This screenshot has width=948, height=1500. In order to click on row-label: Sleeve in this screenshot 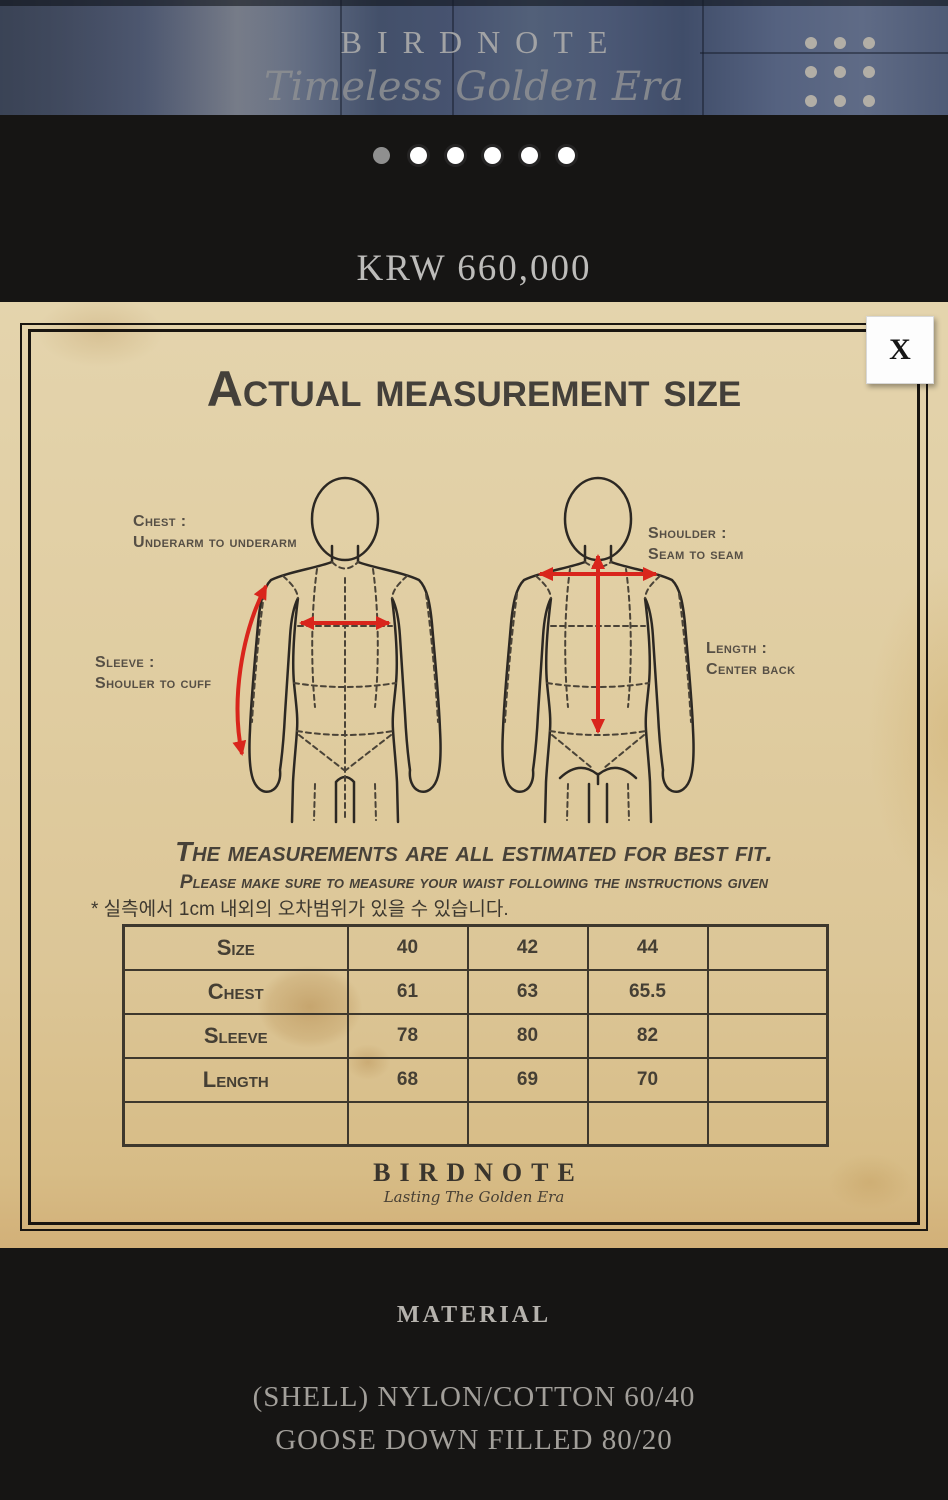, I will do `click(235, 1035)`.